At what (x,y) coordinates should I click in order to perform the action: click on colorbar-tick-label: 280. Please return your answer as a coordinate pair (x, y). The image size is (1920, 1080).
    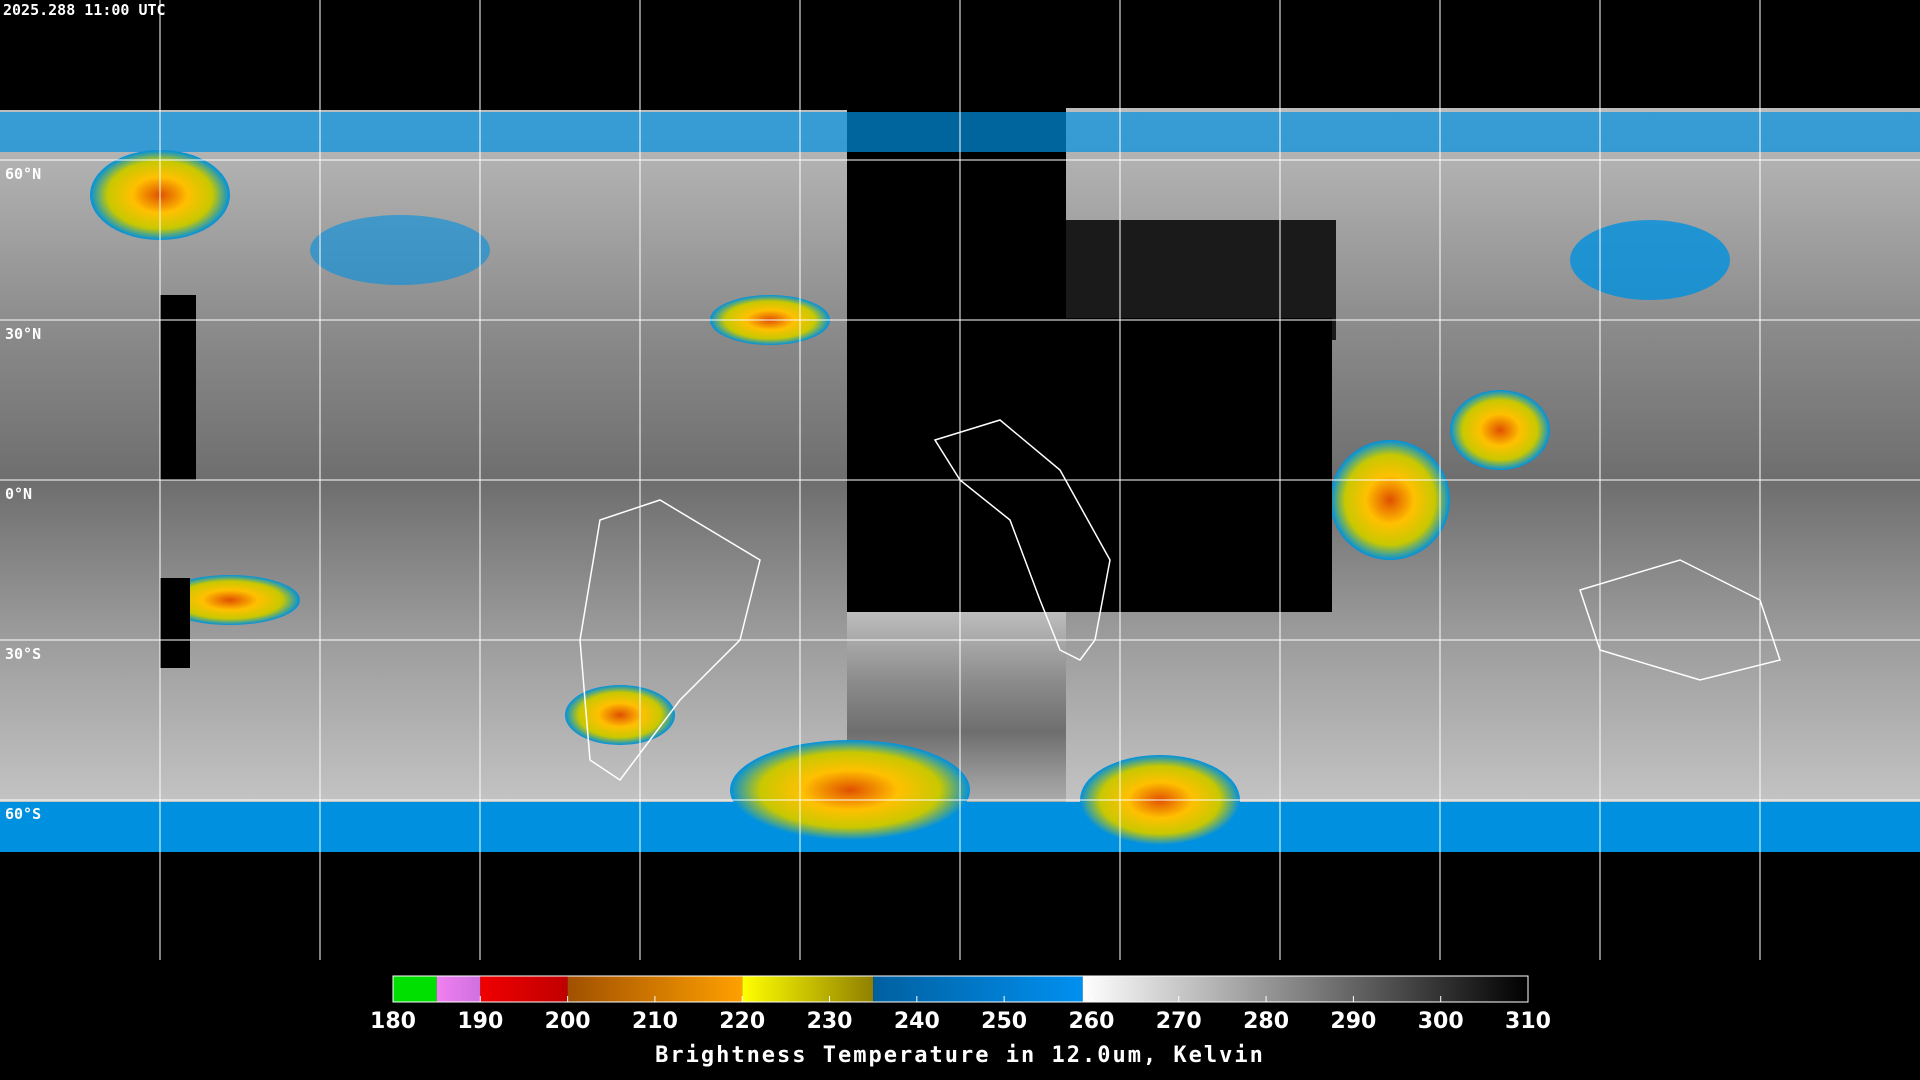
    Looking at the image, I should click on (1266, 1021).